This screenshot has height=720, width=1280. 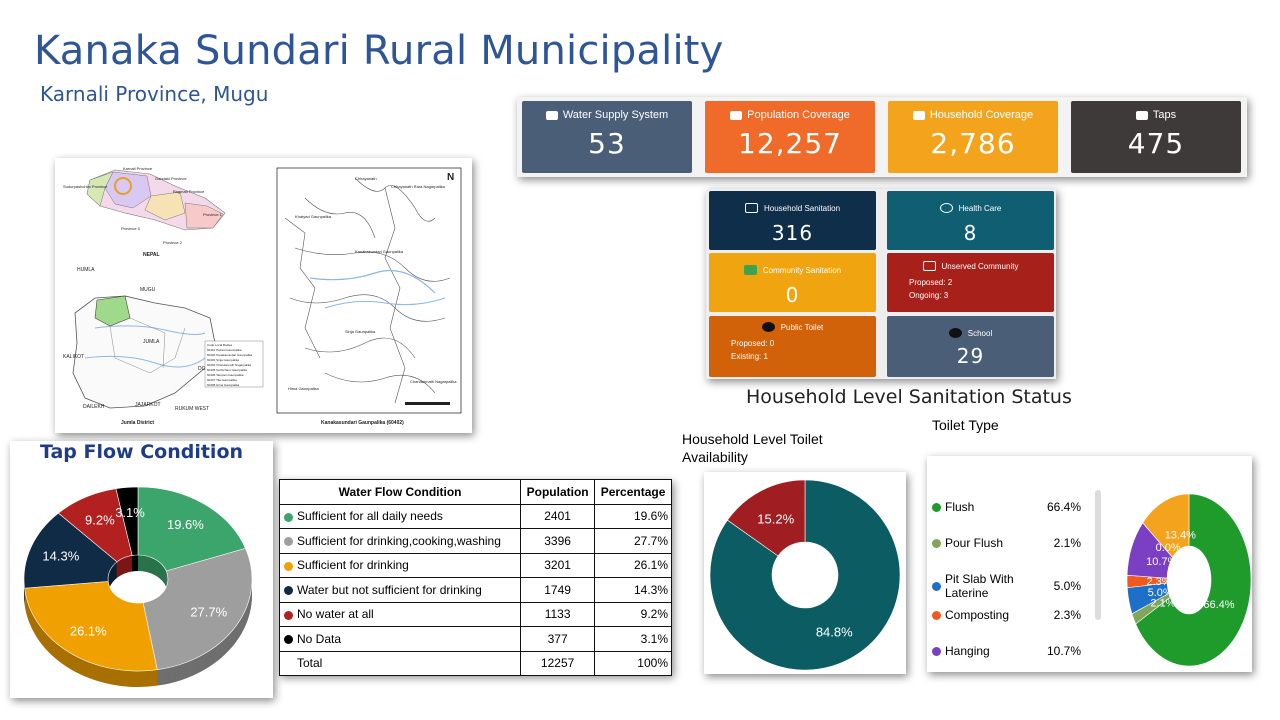 What do you see at coordinates (1161, 562) in the screenshot?
I see `pie-data-label: 10.7%` at bounding box center [1161, 562].